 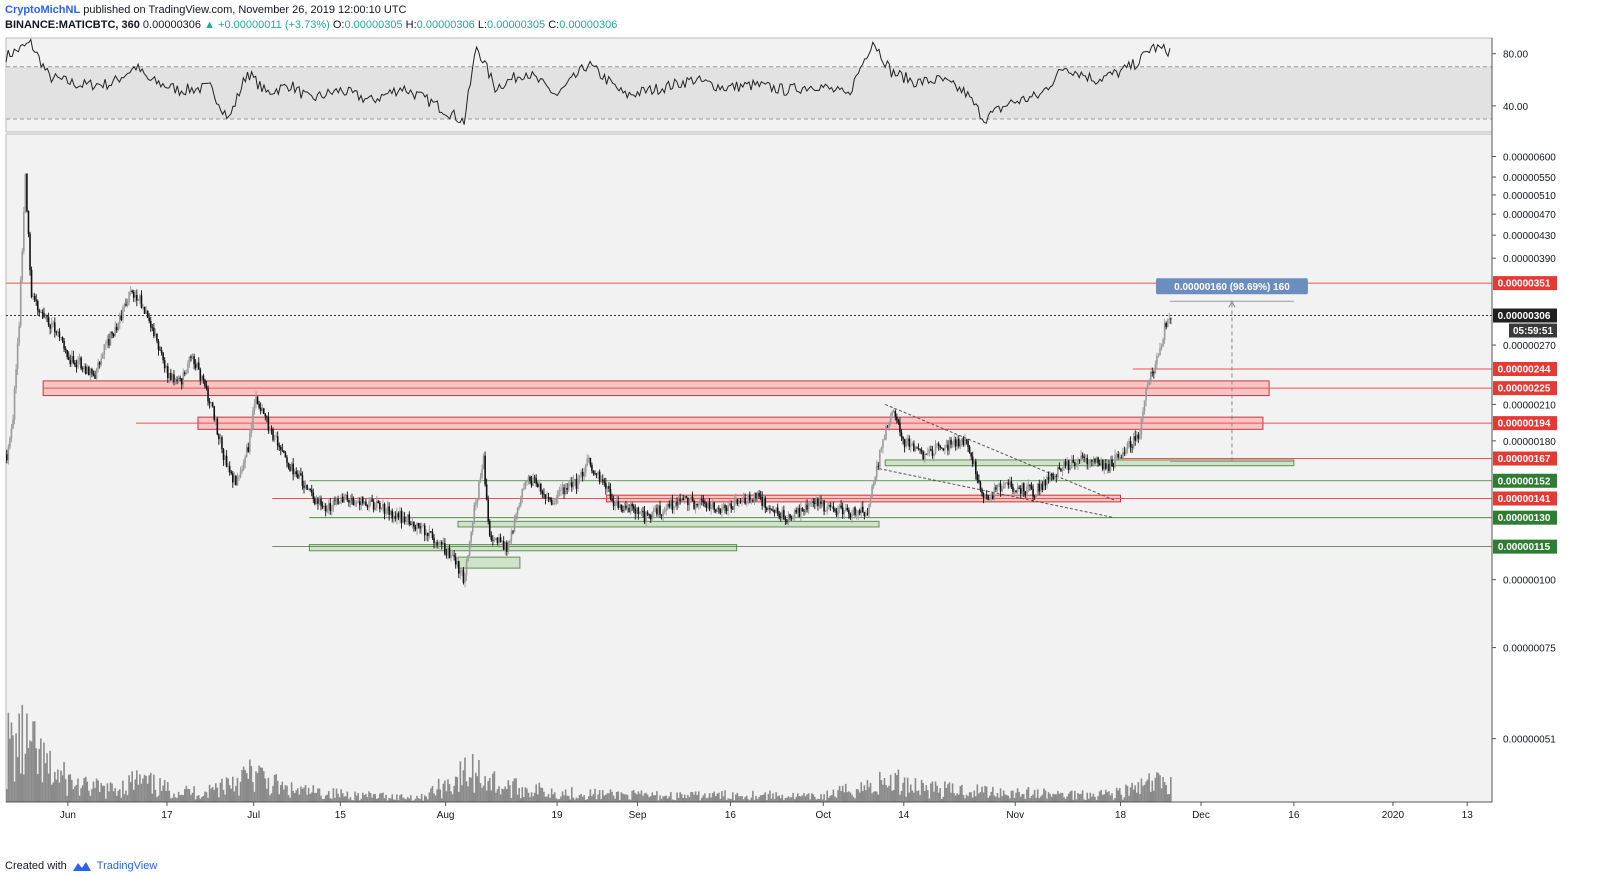 I want to click on resistance-price-tag: 0.00000351, so click(x=1525, y=283).